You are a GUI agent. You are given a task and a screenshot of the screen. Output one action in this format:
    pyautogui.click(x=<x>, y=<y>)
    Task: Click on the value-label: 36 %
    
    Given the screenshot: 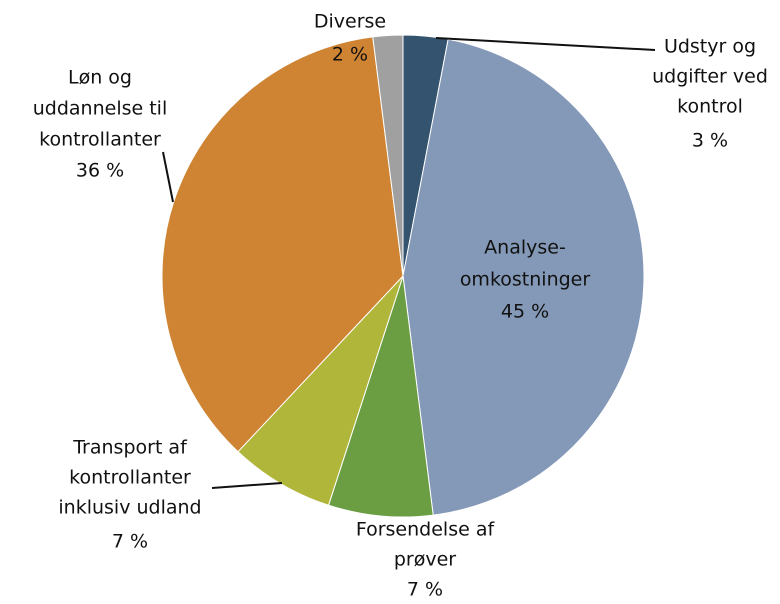 What is the action you would take?
    pyautogui.click(x=100, y=171)
    